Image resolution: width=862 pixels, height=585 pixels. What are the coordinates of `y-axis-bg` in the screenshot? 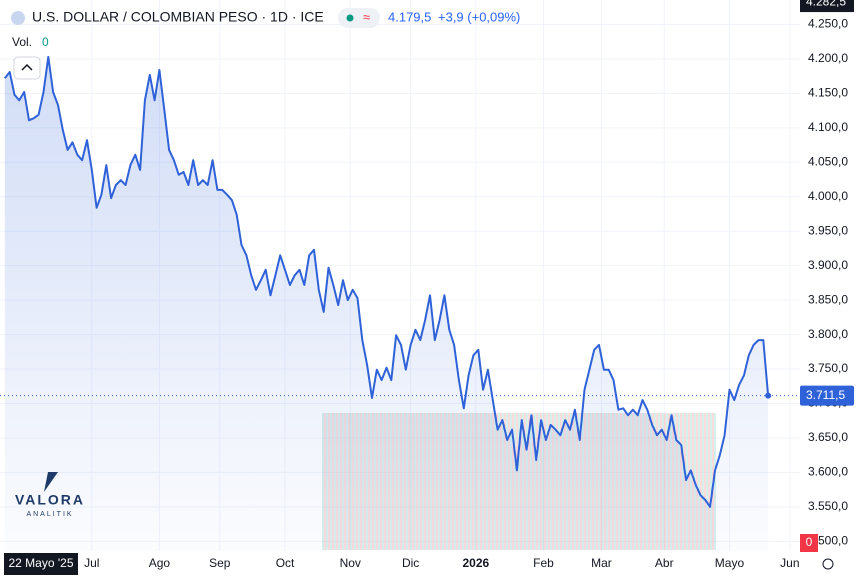 It's located at (831, 275).